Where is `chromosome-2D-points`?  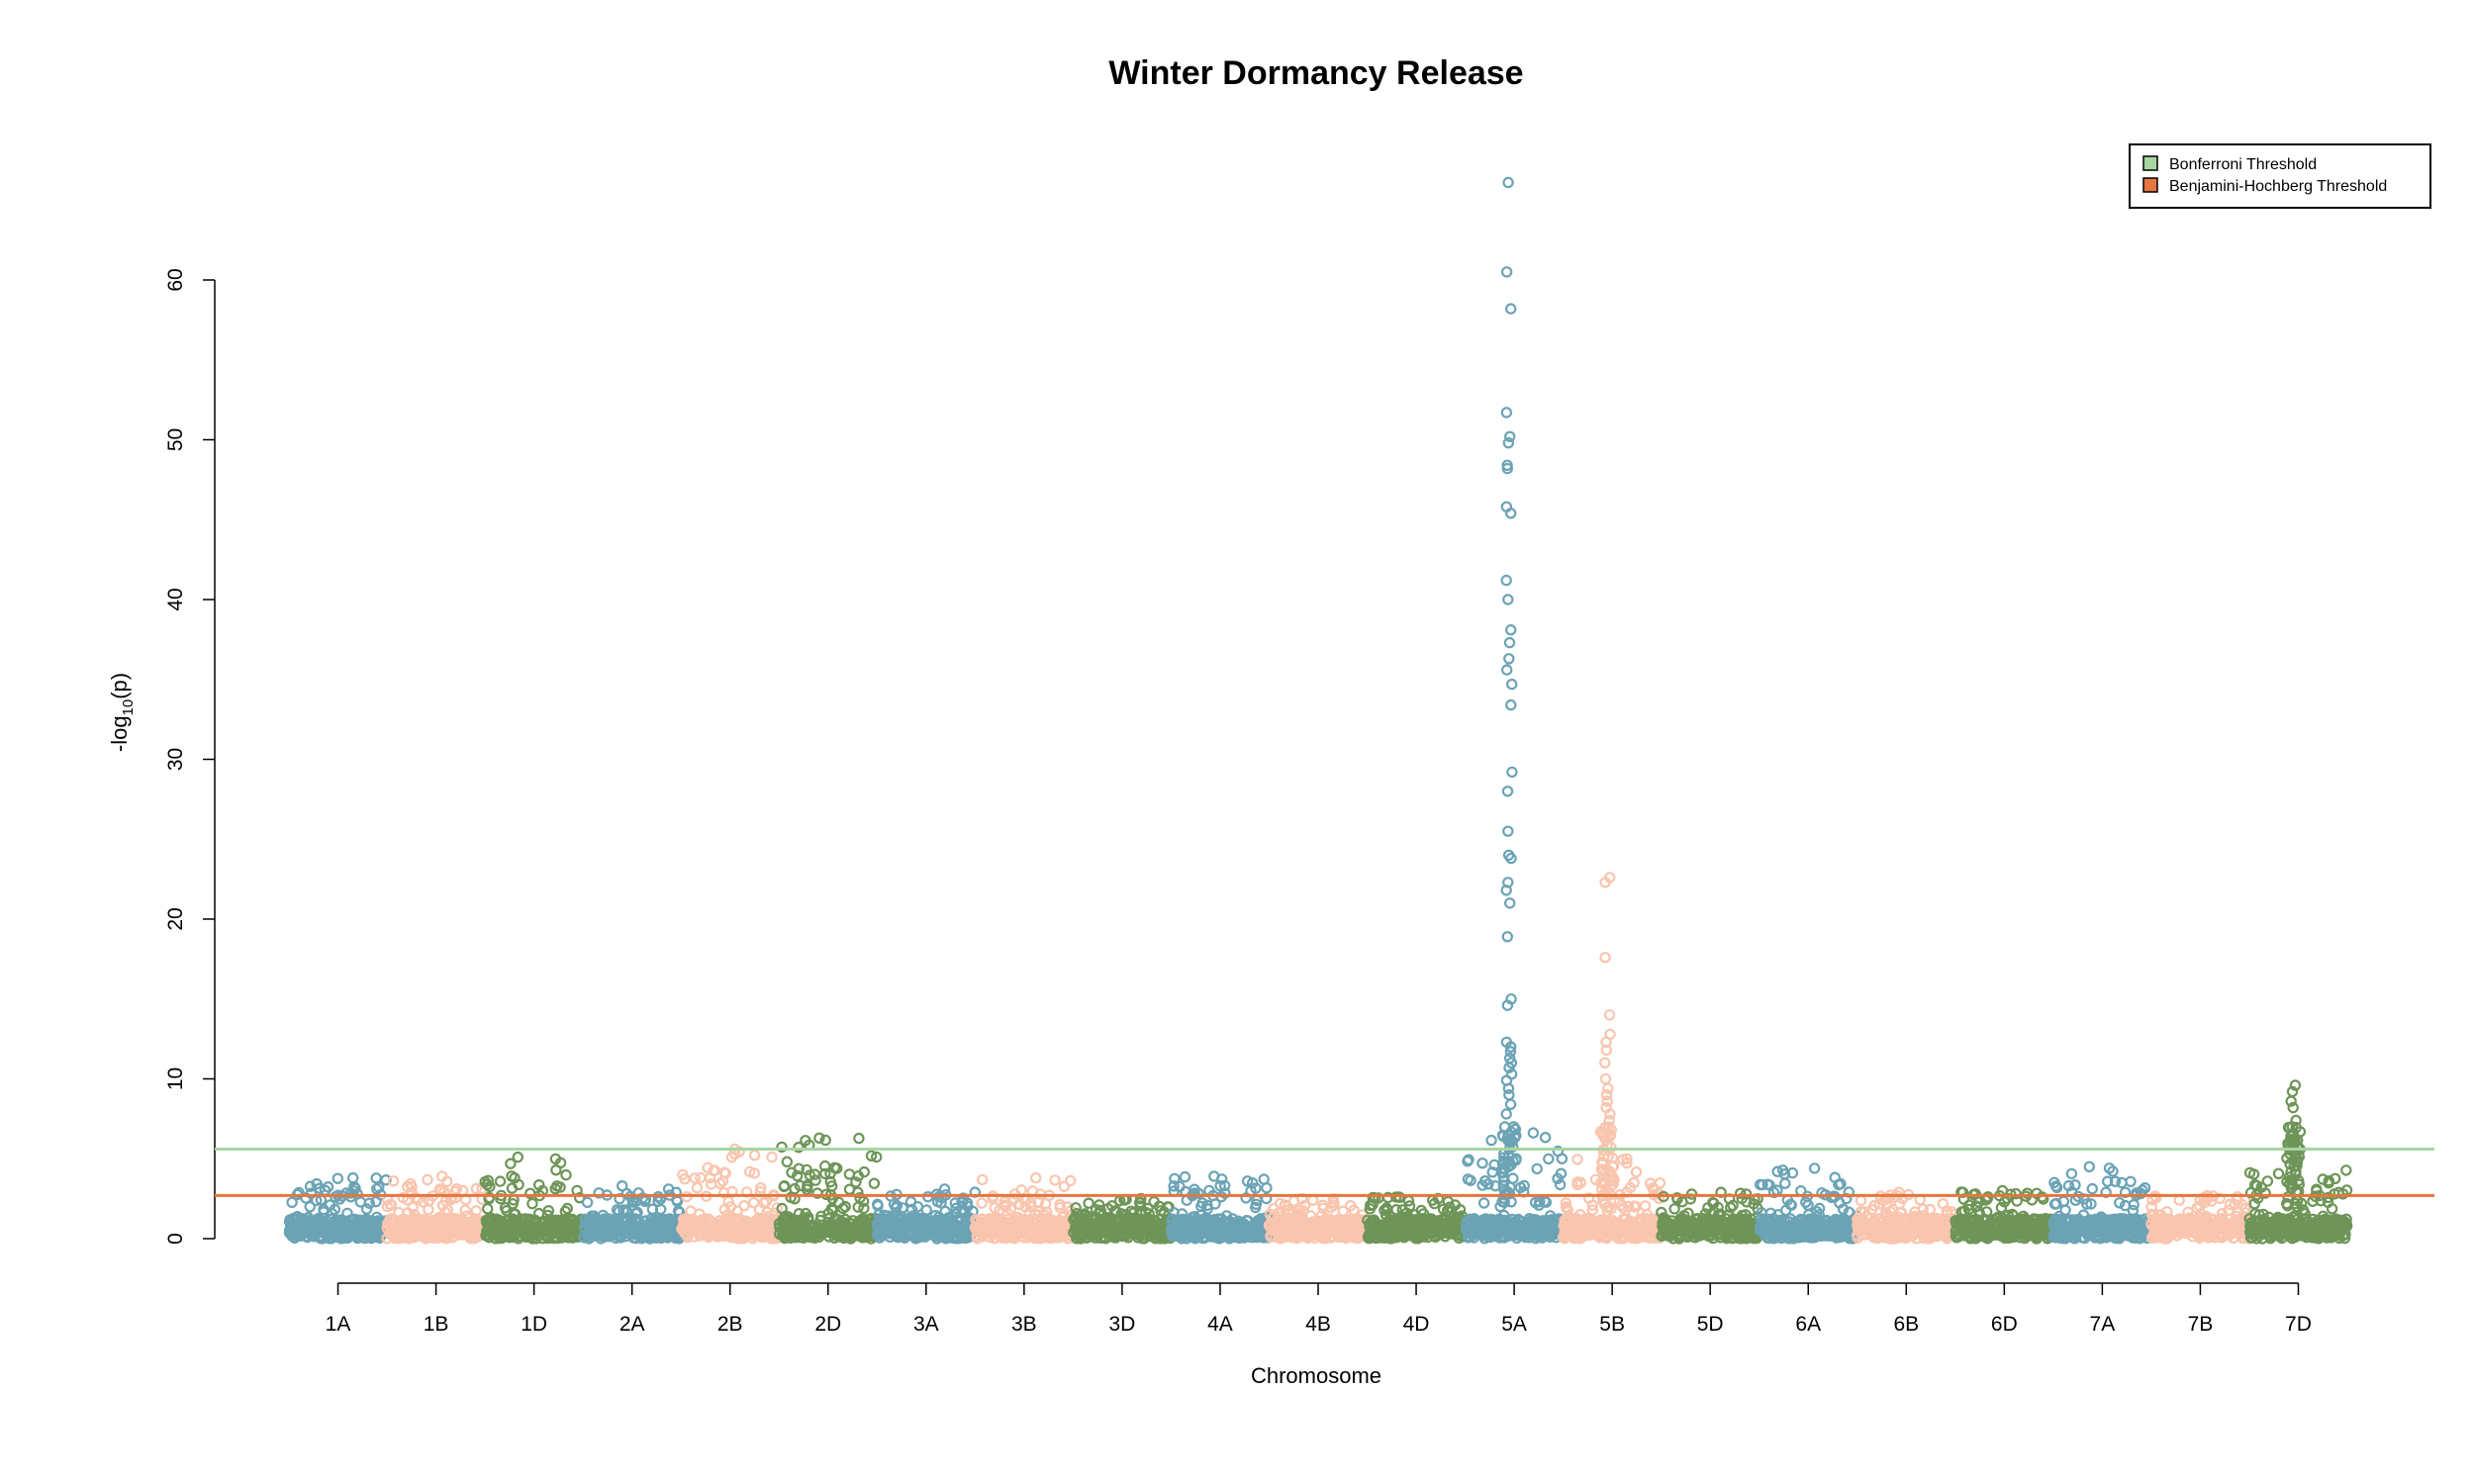 chromosome-2D-points is located at coordinates (828, 1188).